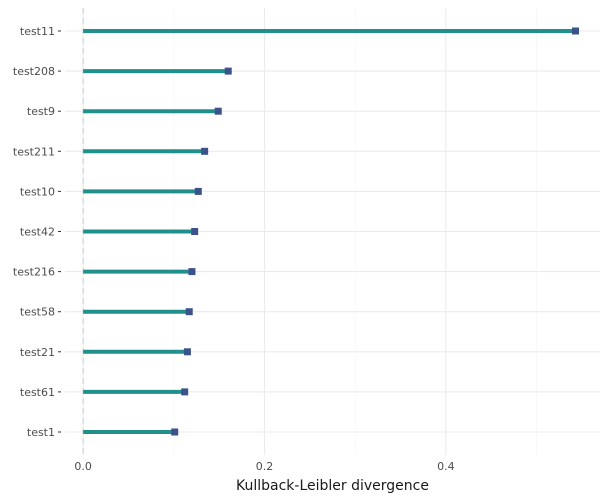 The width and height of the screenshot is (609, 501). What do you see at coordinates (446, 466) in the screenshot?
I see `x-tick-label-2: 0.4` at bounding box center [446, 466].